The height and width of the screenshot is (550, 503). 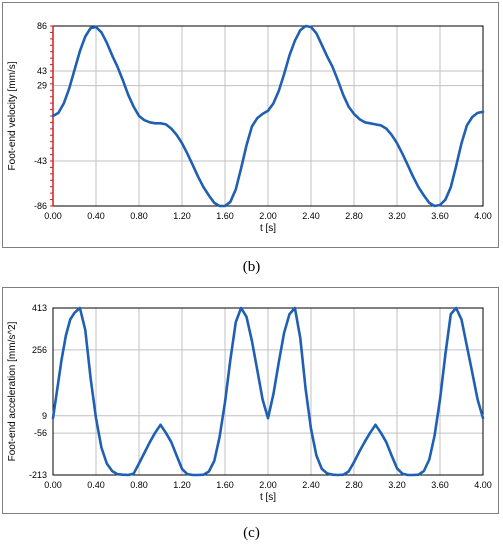 I want to click on y-axis-label: Foot-end velocity [mm/s], so click(x=12, y=115).